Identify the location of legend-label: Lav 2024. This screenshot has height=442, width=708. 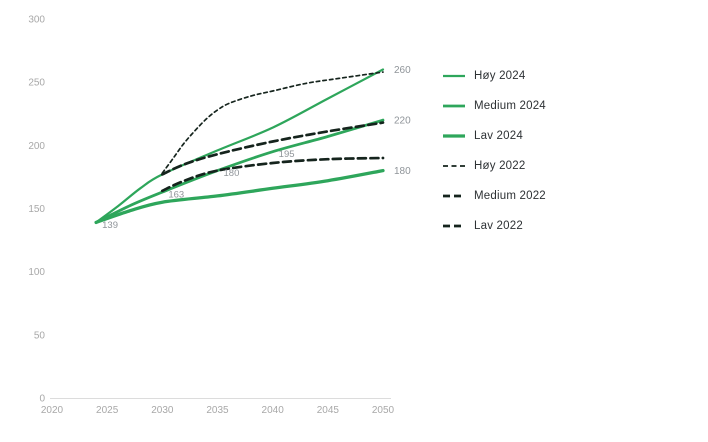
(498, 135).